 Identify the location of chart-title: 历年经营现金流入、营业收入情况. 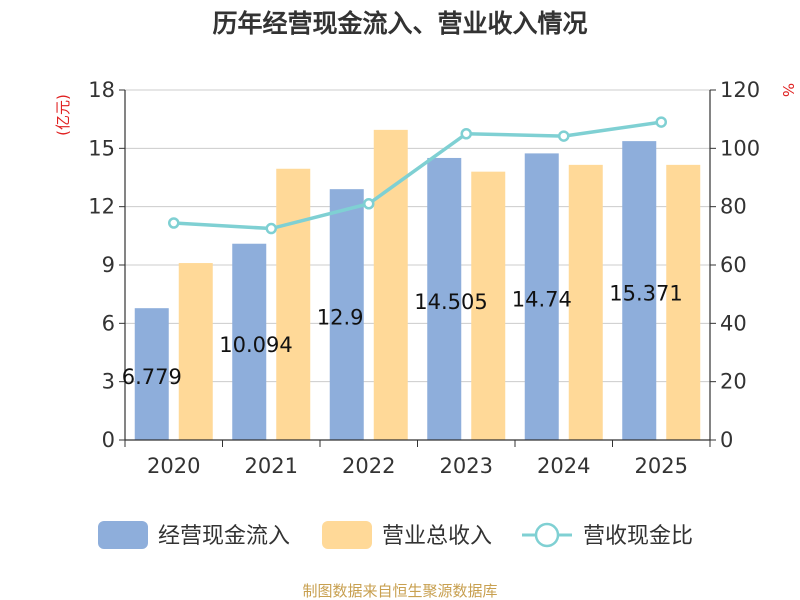
(399, 23).